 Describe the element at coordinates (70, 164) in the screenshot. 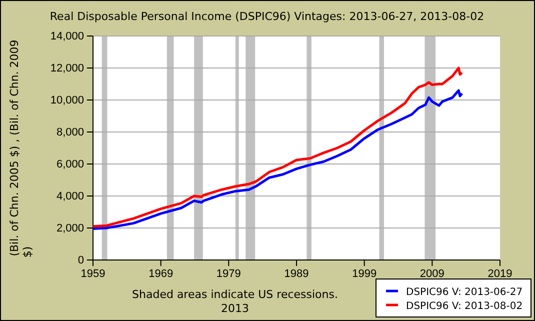

I see `y-tick-label: 6,000` at that location.